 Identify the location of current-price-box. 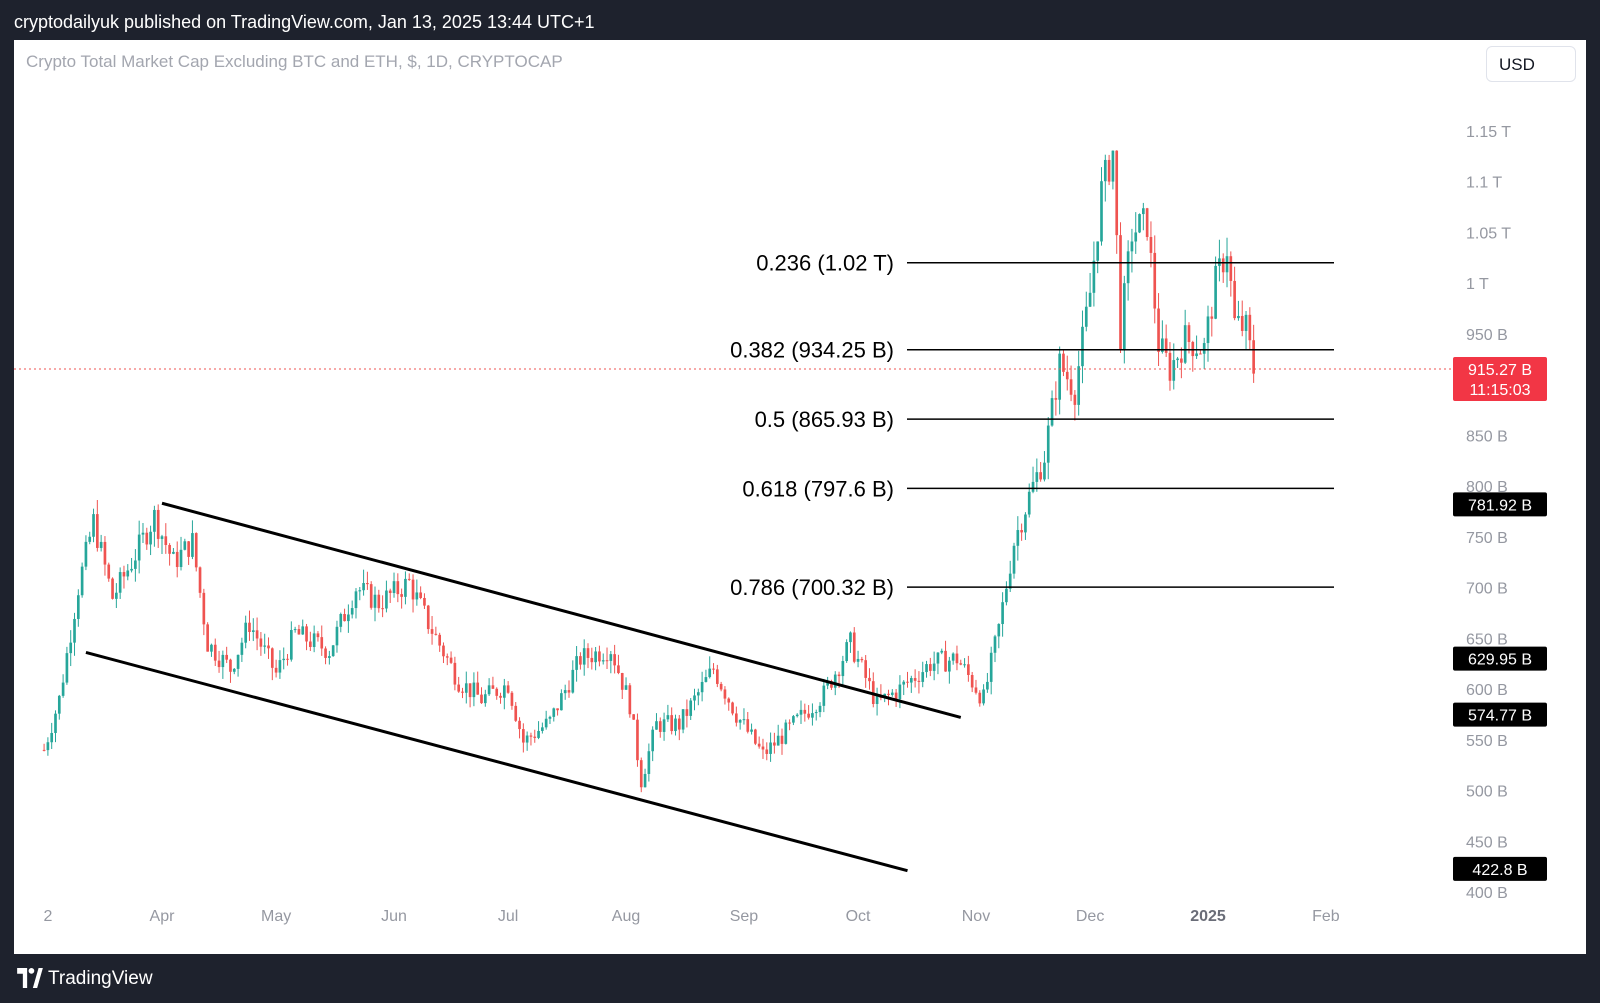
(1500, 379).